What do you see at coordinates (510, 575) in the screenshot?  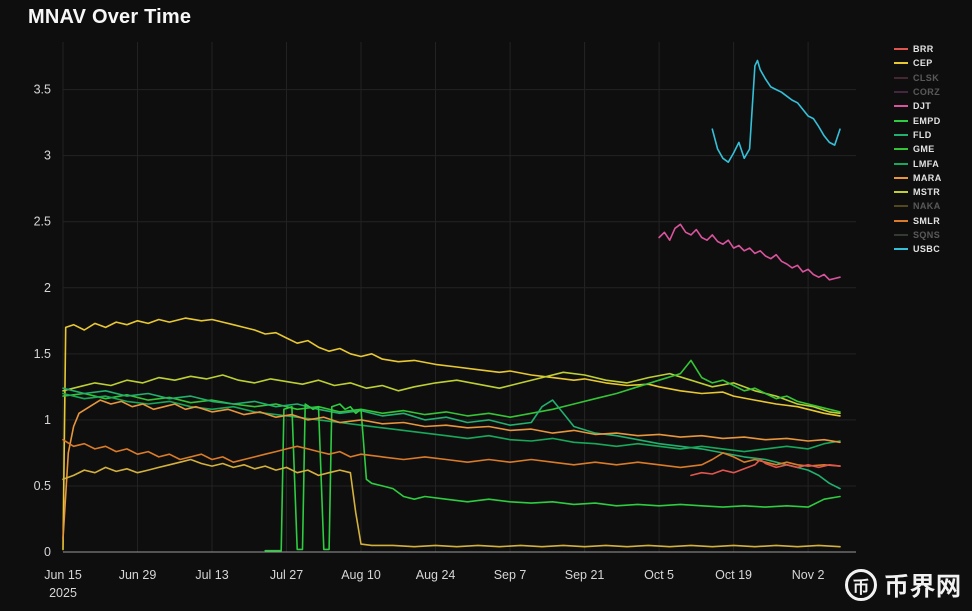 I see `x-tick-label: Sep 7` at bounding box center [510, 575].